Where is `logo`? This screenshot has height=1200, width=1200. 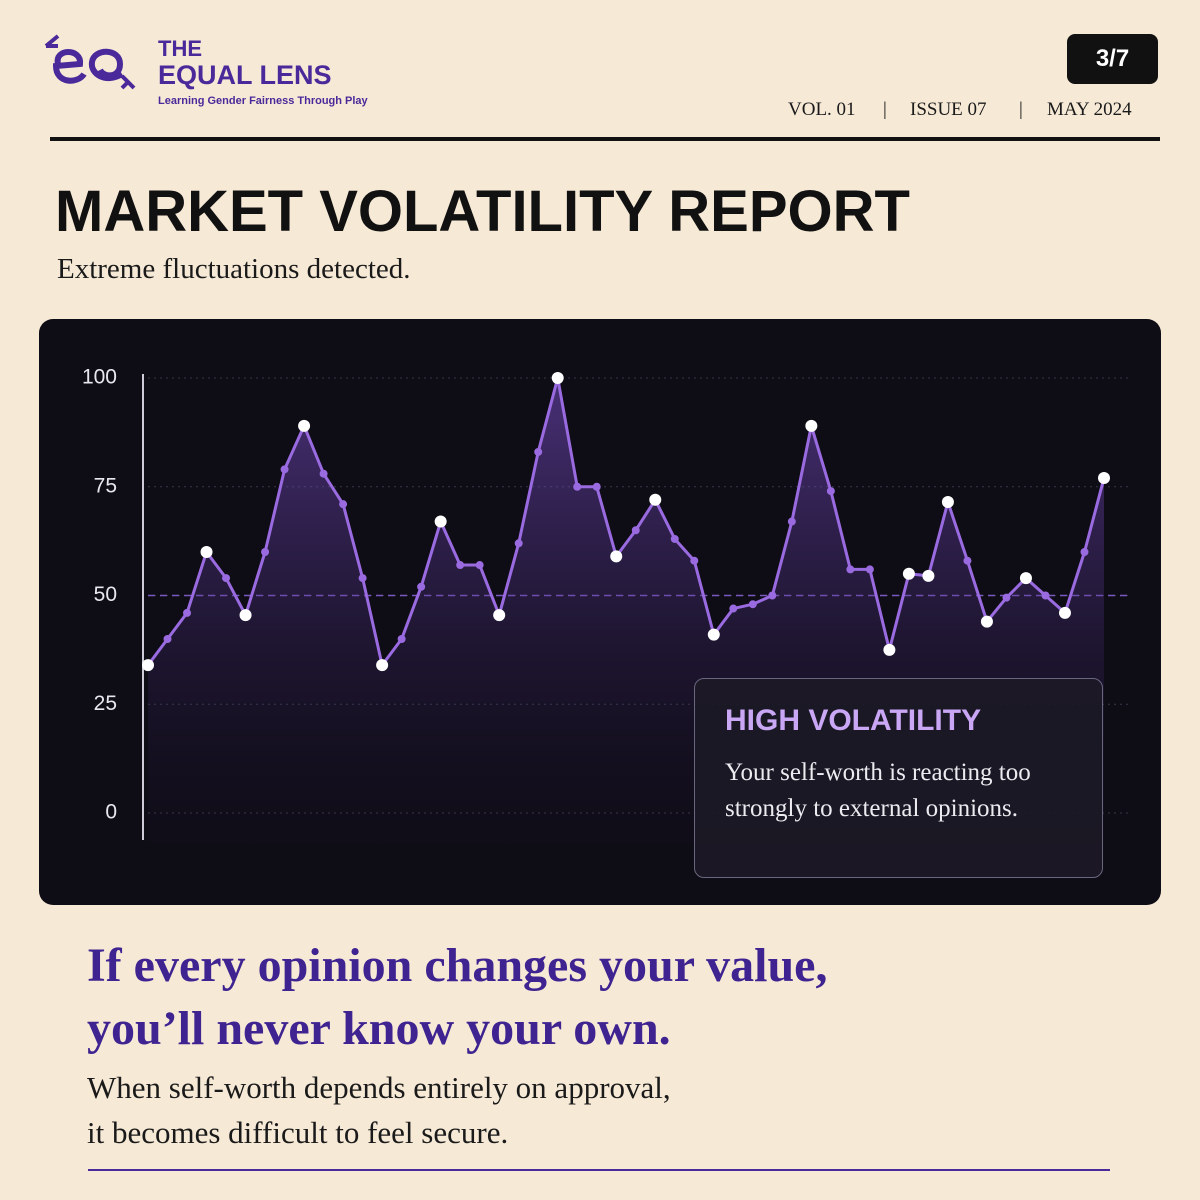 logo is located at coordinates (90, 62).